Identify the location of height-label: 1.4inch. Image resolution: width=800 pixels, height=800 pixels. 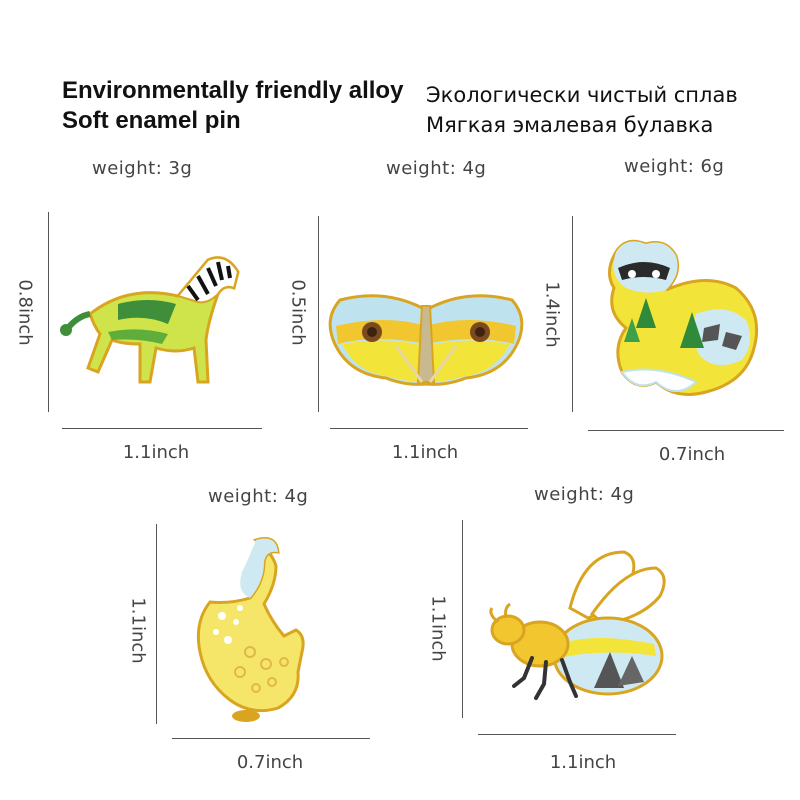
(552, 314).